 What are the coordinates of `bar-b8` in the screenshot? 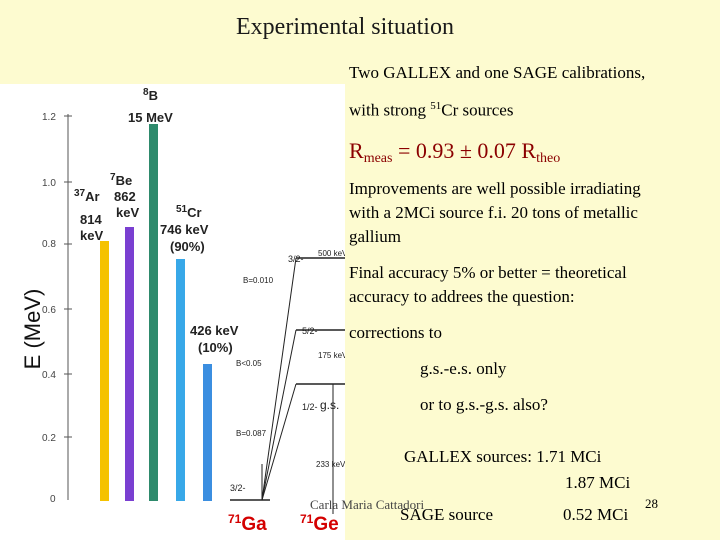 It's located at (153, 312).